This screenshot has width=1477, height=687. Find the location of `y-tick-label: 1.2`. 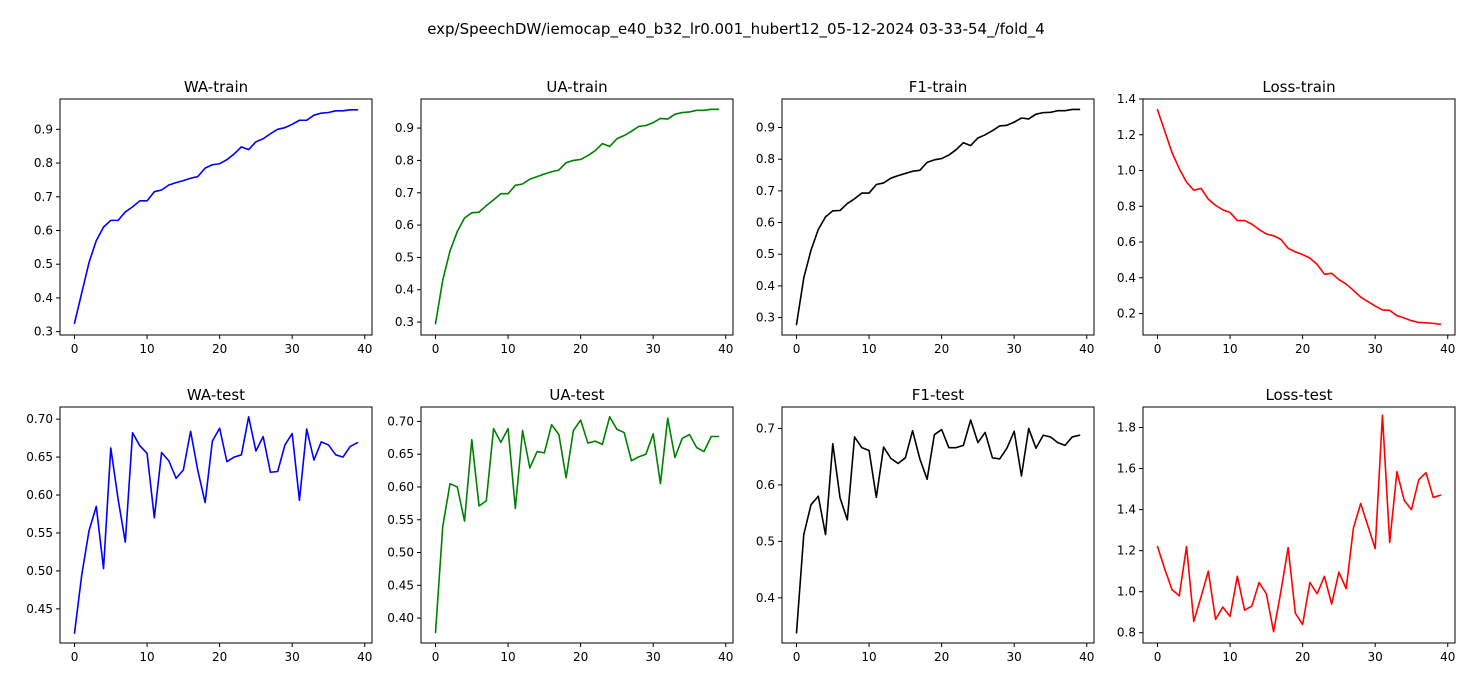

y-tick-label: 1.2 is located at coordinates (1126, 551).